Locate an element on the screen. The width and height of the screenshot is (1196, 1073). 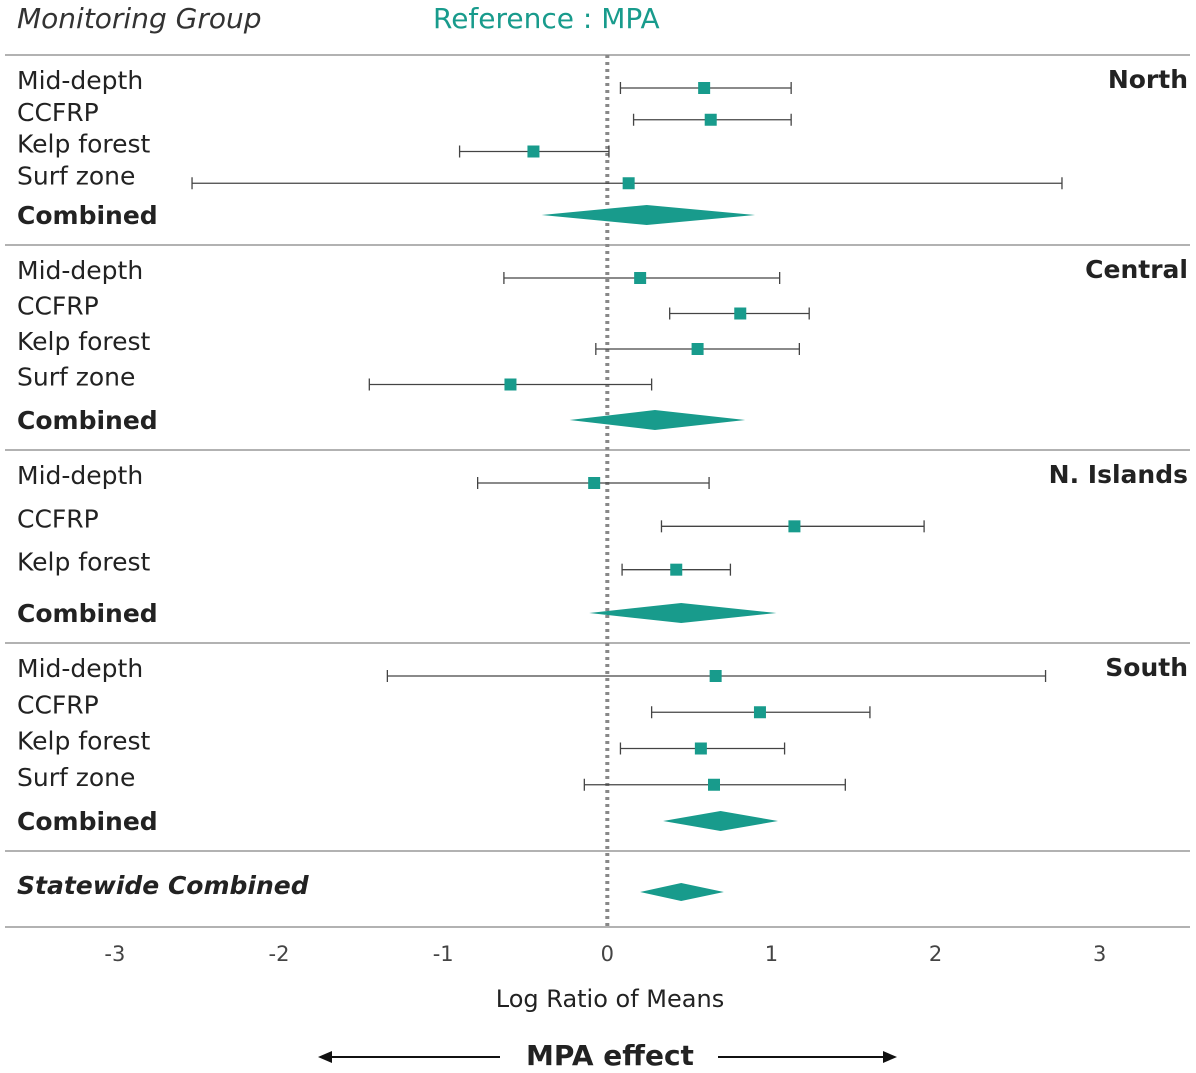
group-name: Central is located at coordinates (1136, 269).